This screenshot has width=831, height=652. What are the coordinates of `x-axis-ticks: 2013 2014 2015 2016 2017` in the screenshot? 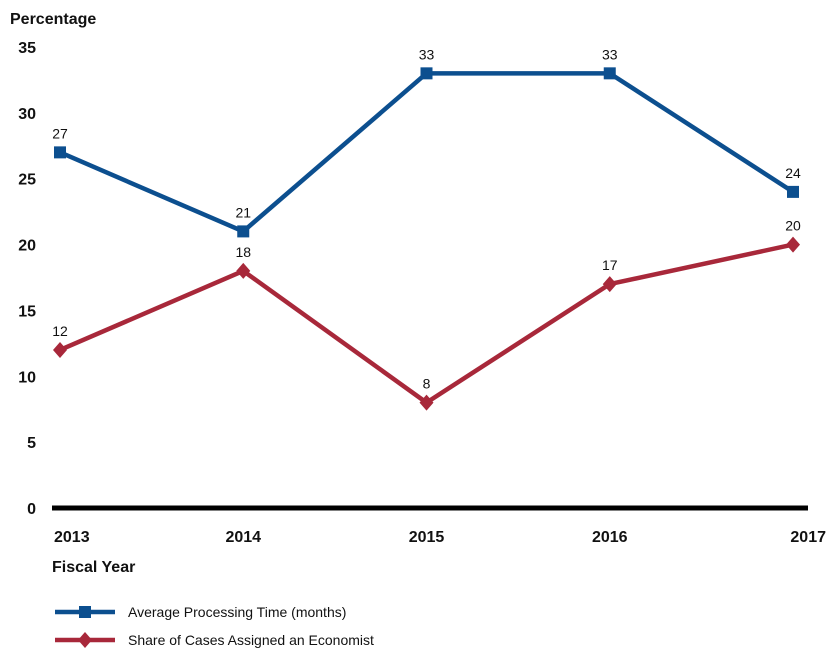 It's located at (440, 537).